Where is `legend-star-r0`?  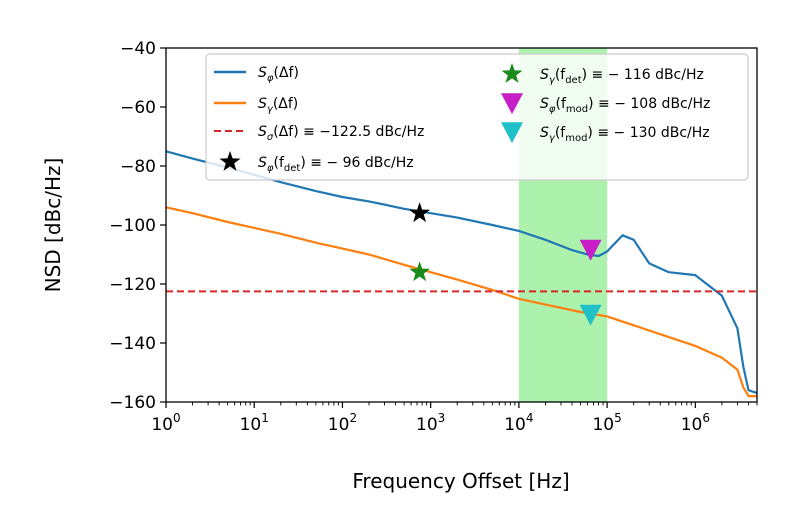 legend-star-r0 is located at coordinates (512, 73).